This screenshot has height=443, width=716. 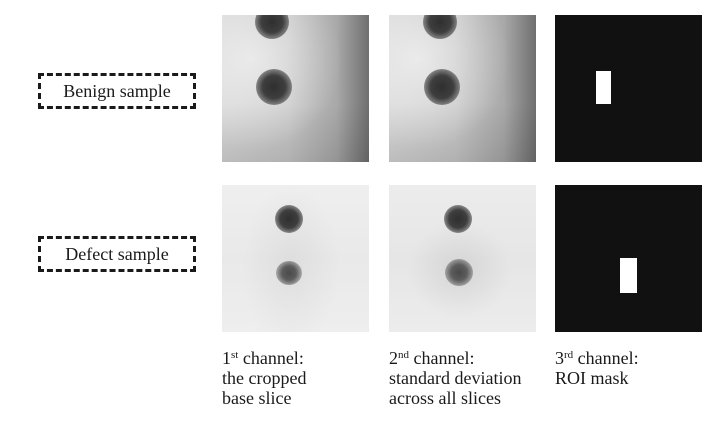 I want to click on caption-channel-3-line-1: ROI mask, so click(x=592, y=378).